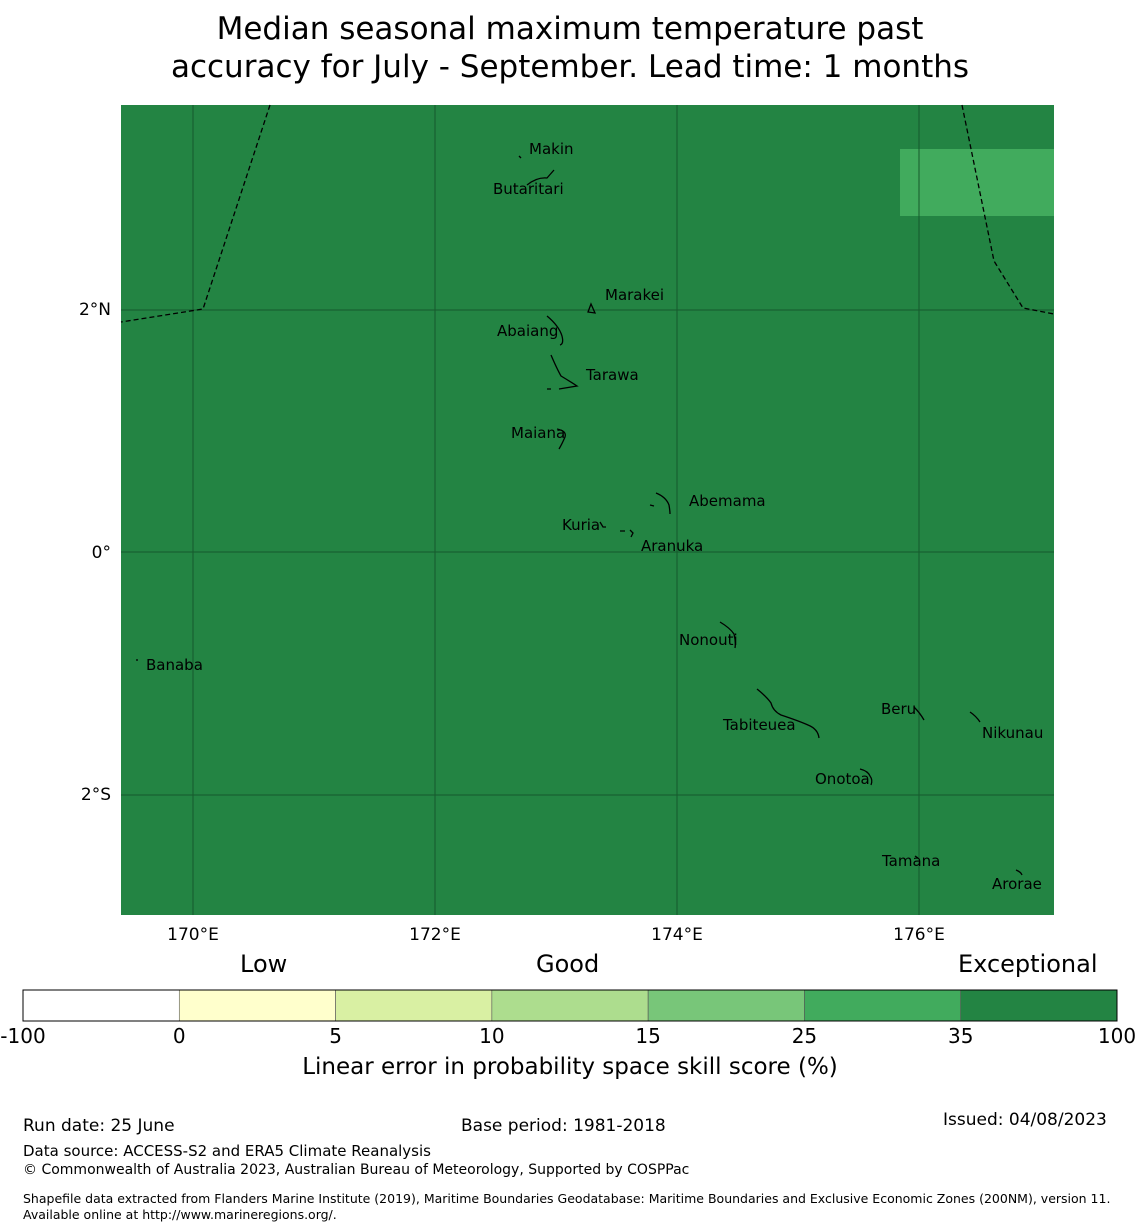  Describe the element at coordinates (1117, 1036) in the screenshot. I see `colorbar-tick-7: 100` at that location.